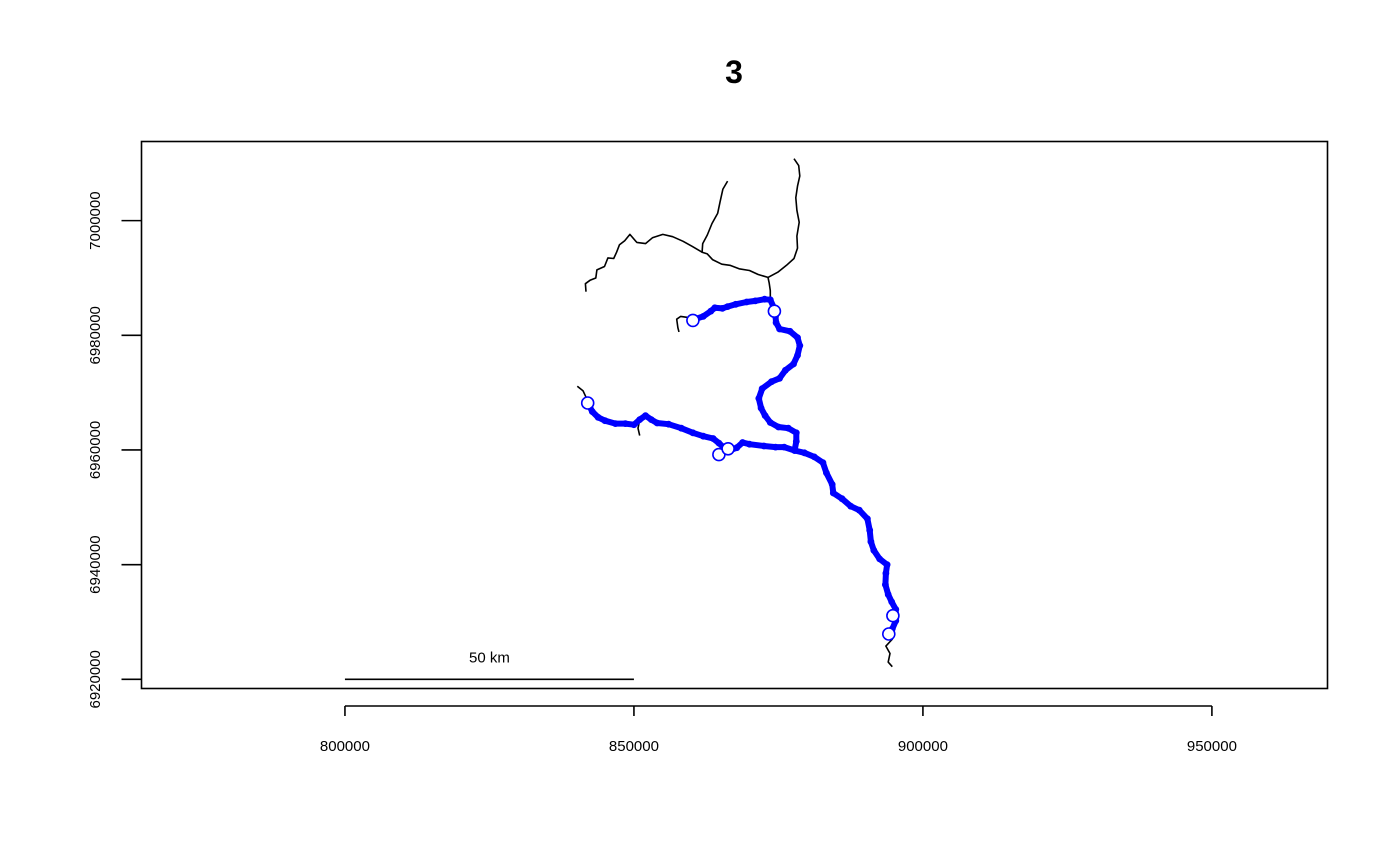  Describe the element at coordinates (643, 262) in the screenshot. I see `river-west-branch` at that location.